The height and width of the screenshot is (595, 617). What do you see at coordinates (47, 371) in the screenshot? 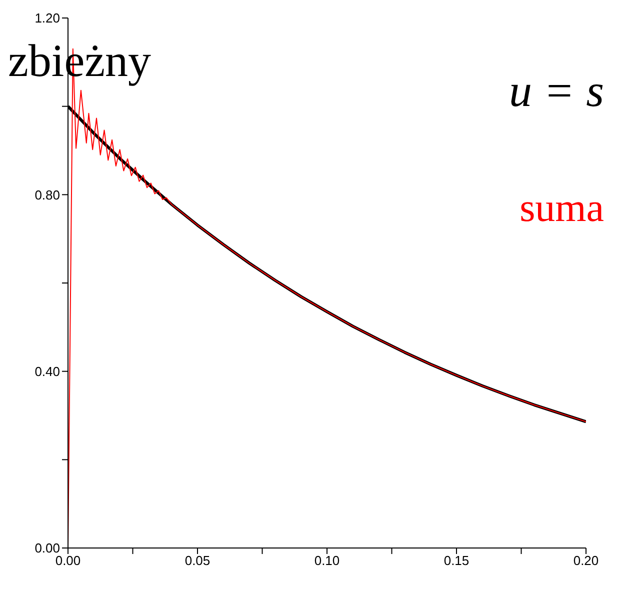
I see `y-tick-label: 0.40` at bounding box center [47, 371].